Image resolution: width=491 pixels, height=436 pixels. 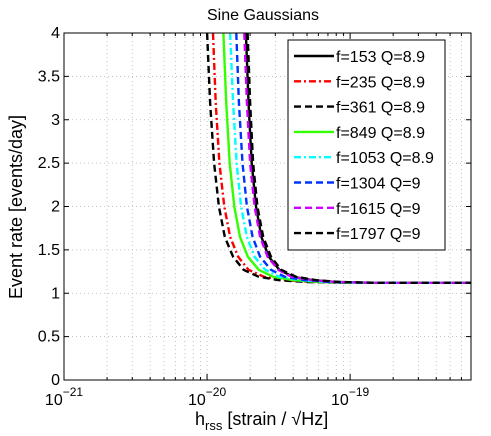 I want to click on y-tick-label: 4, so click(x=55, y=33).